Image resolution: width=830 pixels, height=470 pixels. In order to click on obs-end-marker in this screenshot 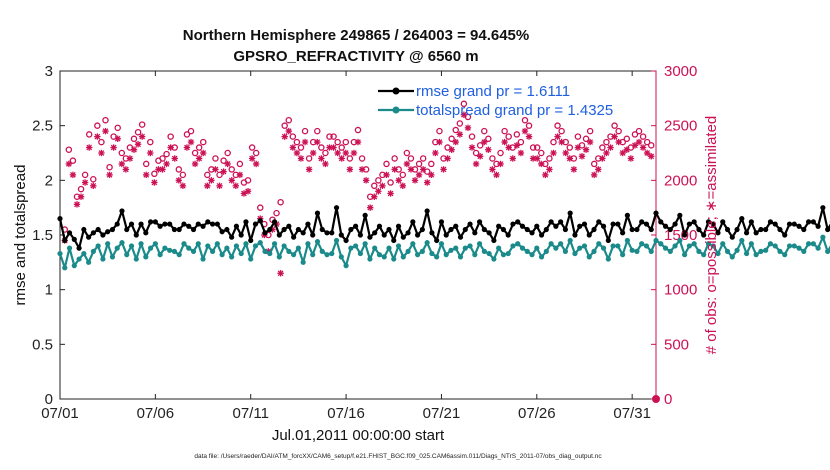, I will do `click(656, 399)`.